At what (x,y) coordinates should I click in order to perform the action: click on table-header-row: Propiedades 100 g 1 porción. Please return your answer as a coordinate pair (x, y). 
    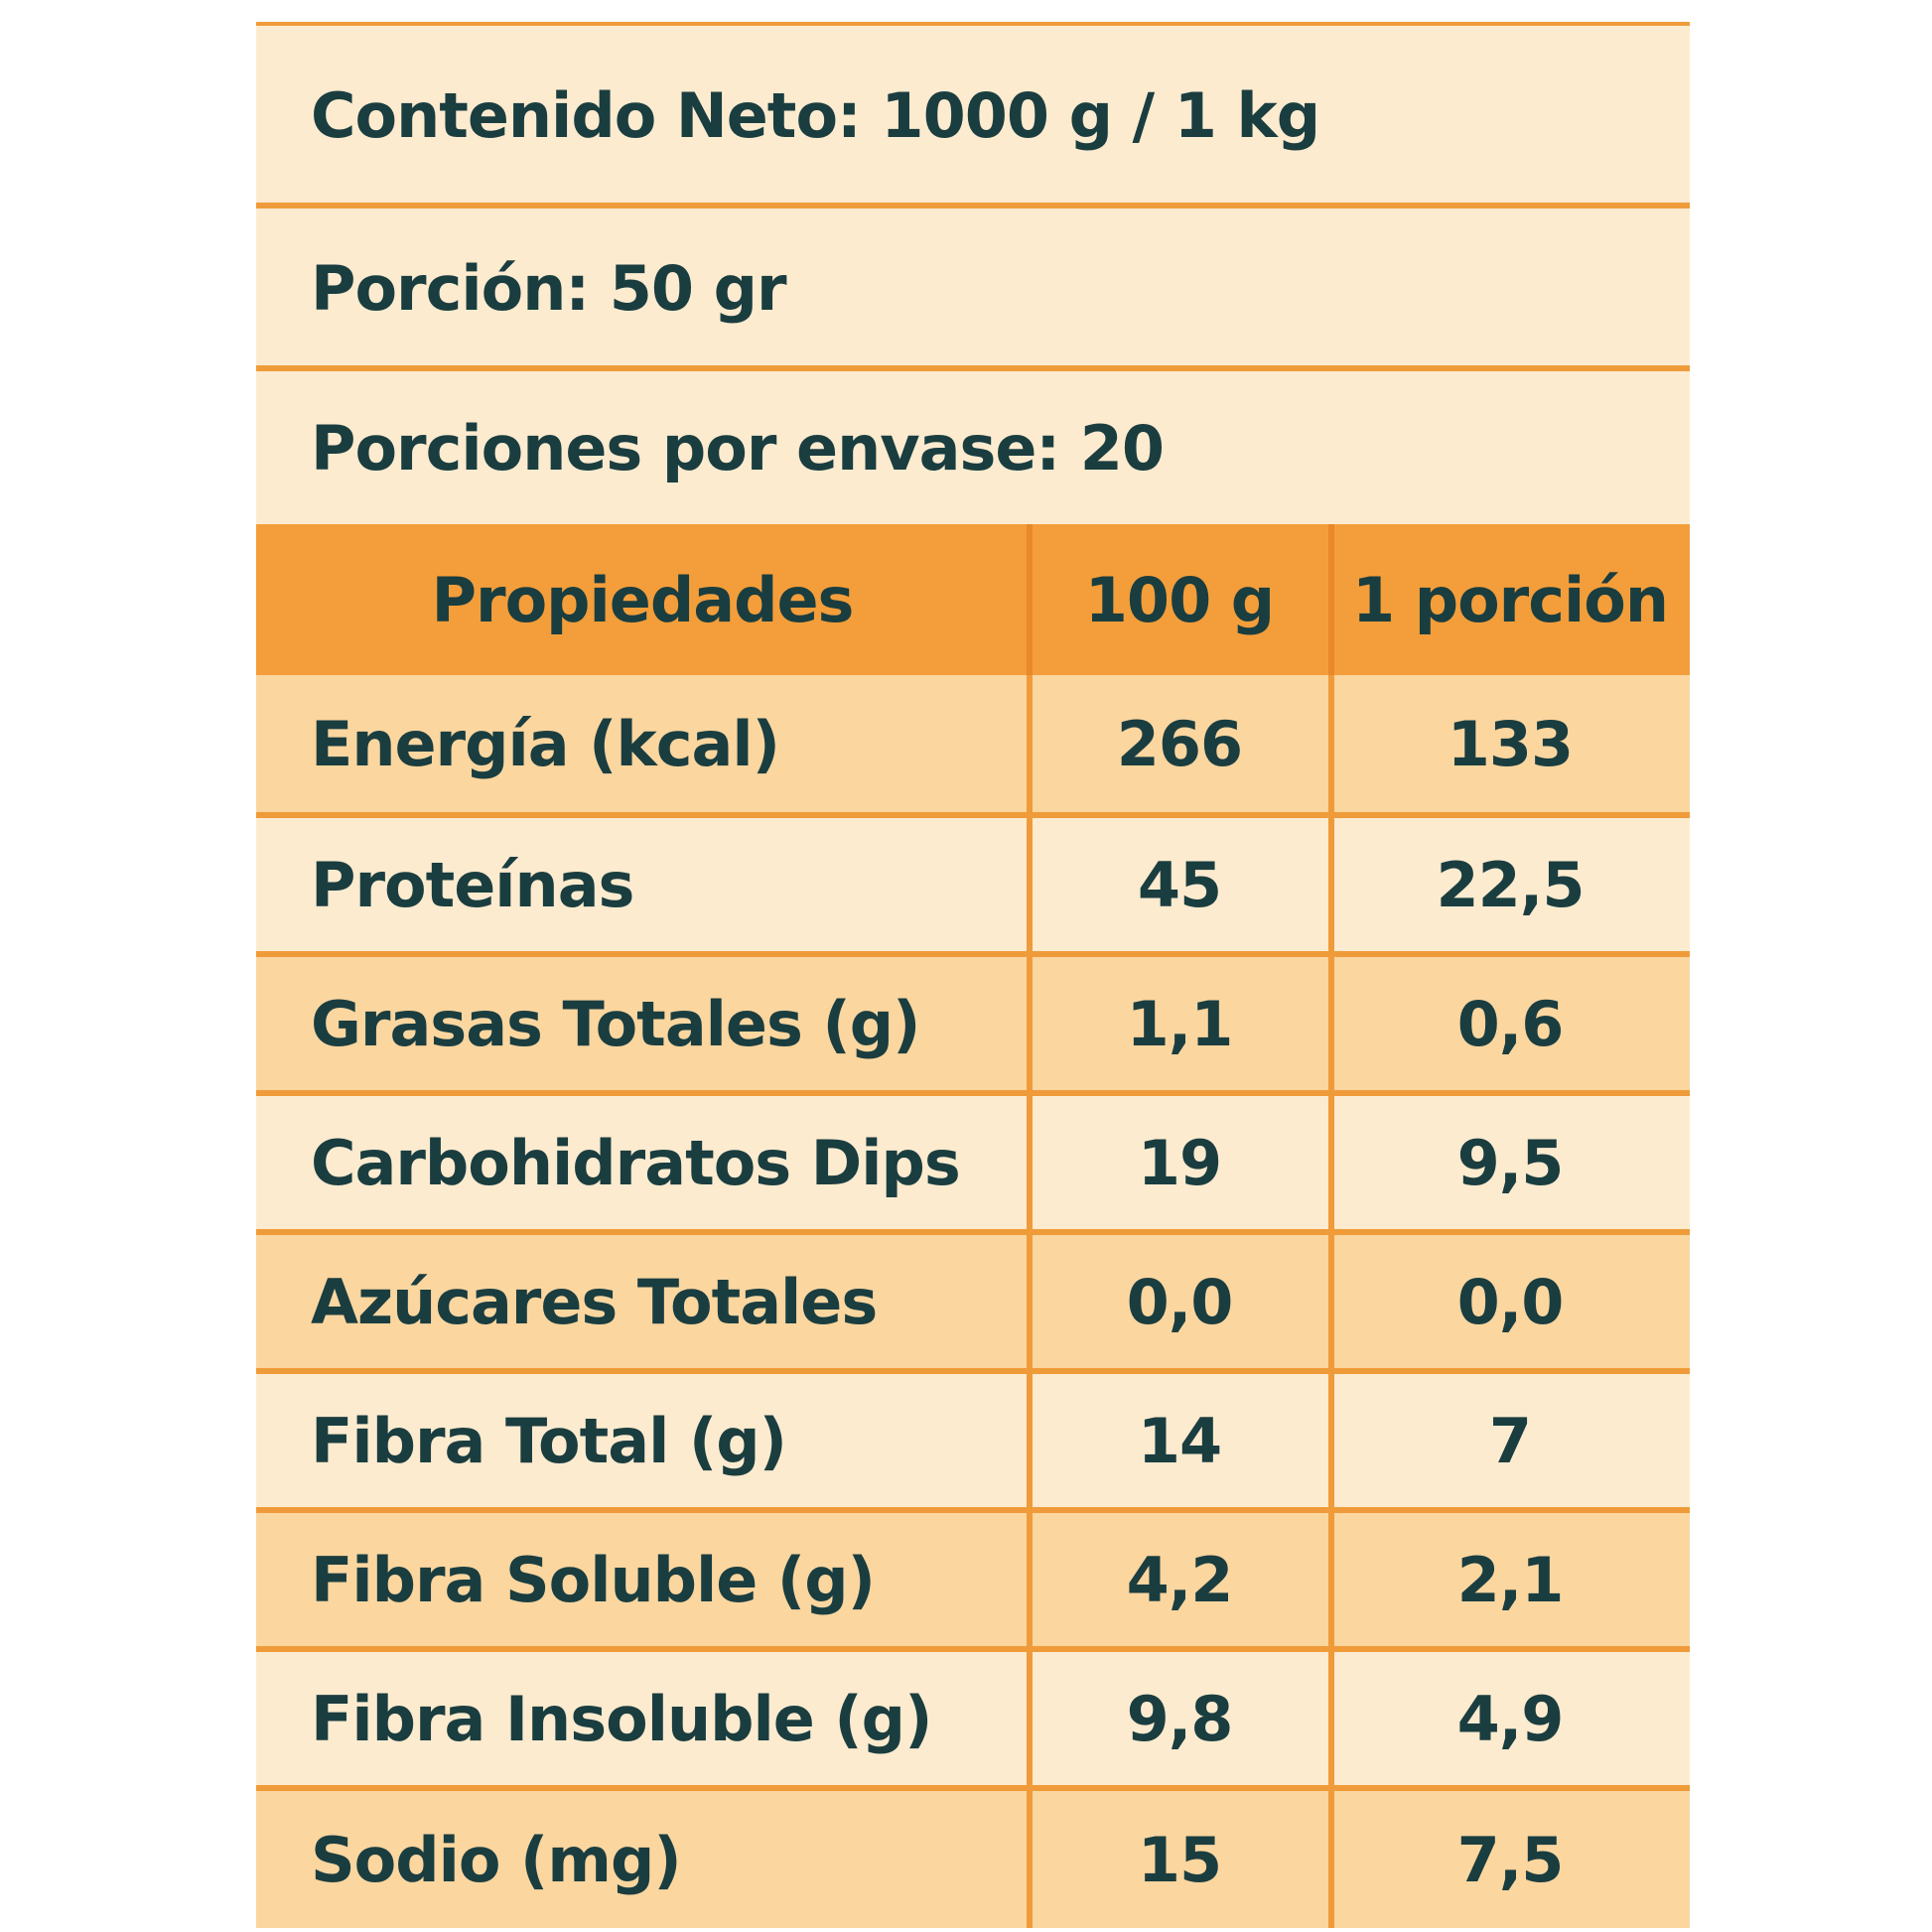
    Looking at the image, I should click on (973, 599).